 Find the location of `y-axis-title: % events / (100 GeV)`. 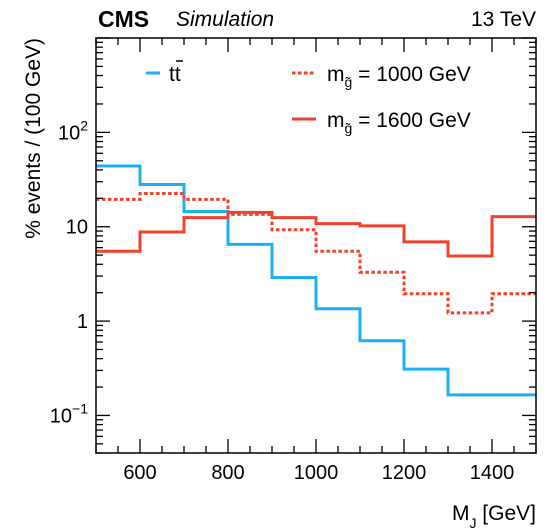

y-axis-title: % events / (100 GeV) is located at coordinates (33, 138).